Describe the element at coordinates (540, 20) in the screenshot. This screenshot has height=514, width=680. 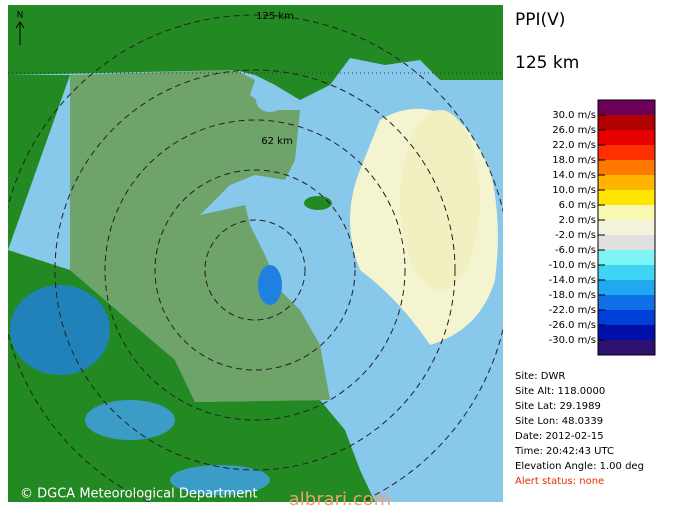
I see `panel-title: PPI(V)` at that location.